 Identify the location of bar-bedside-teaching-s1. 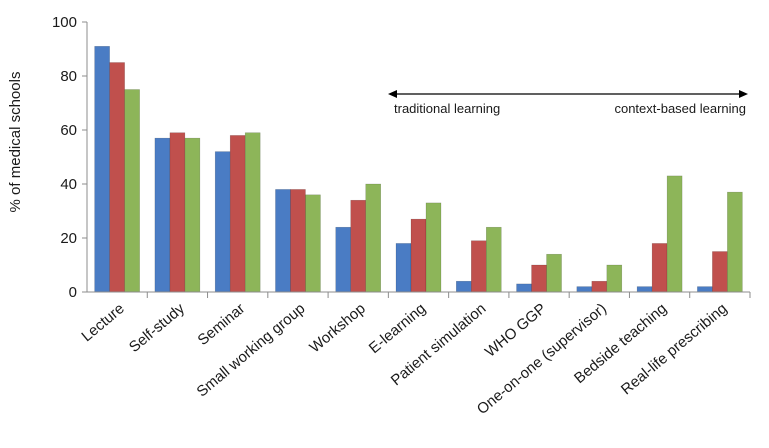
(644, 289).